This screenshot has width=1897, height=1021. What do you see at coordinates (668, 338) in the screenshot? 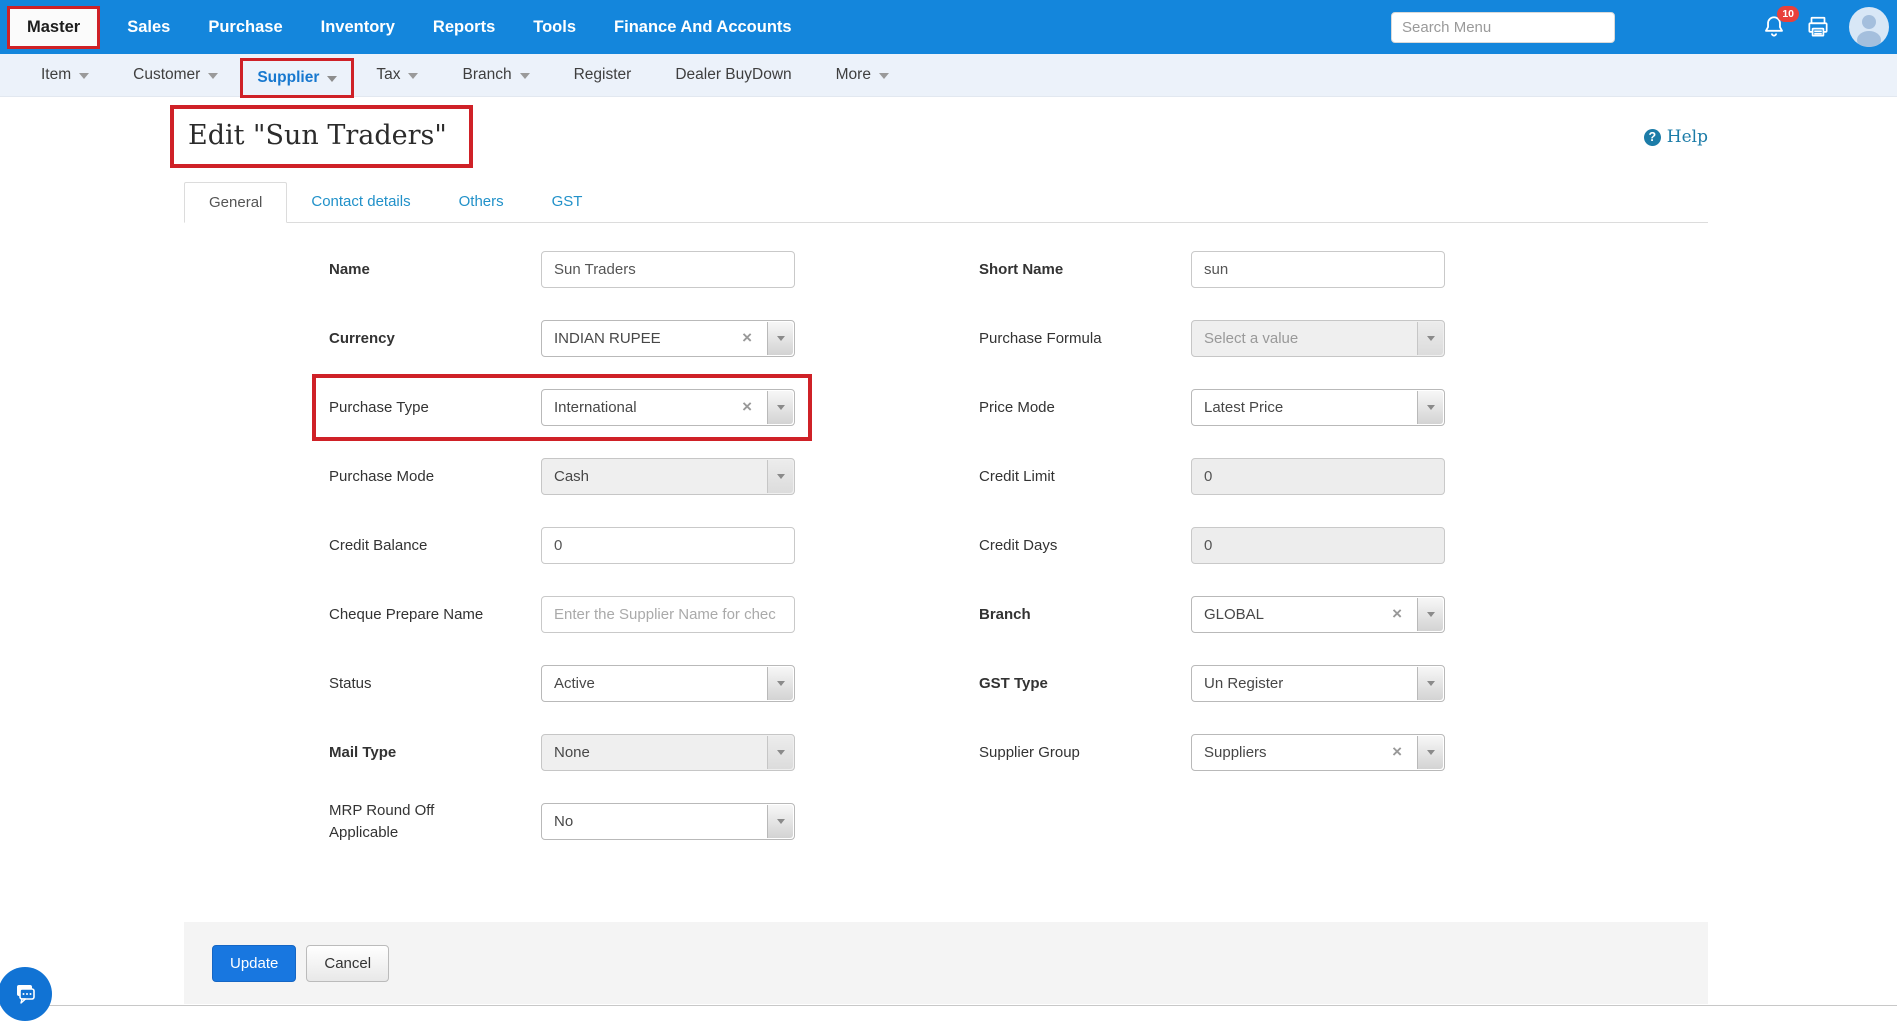
I see `field-select-currency: INDIAN RUPEE ×` at bounding box center [668, 338].